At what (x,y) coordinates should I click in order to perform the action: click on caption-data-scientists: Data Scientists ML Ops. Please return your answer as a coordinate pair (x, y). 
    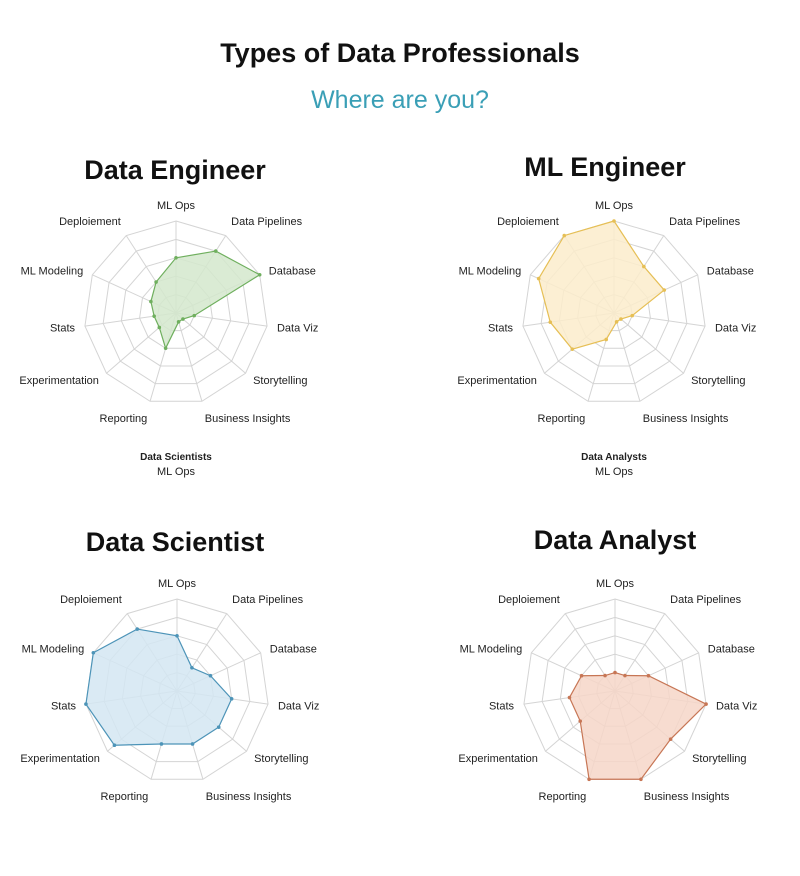
    Looking at the image, I should click on (176, 465).